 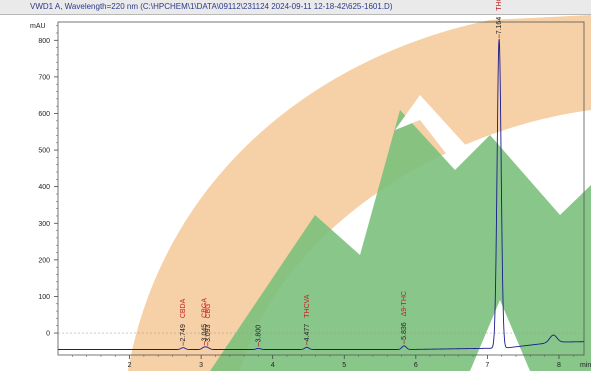 What do you see at coordinates (499, 5) in the screenshot?
I see `peak-compound-label: THCA` at bounding box center [499, 5].